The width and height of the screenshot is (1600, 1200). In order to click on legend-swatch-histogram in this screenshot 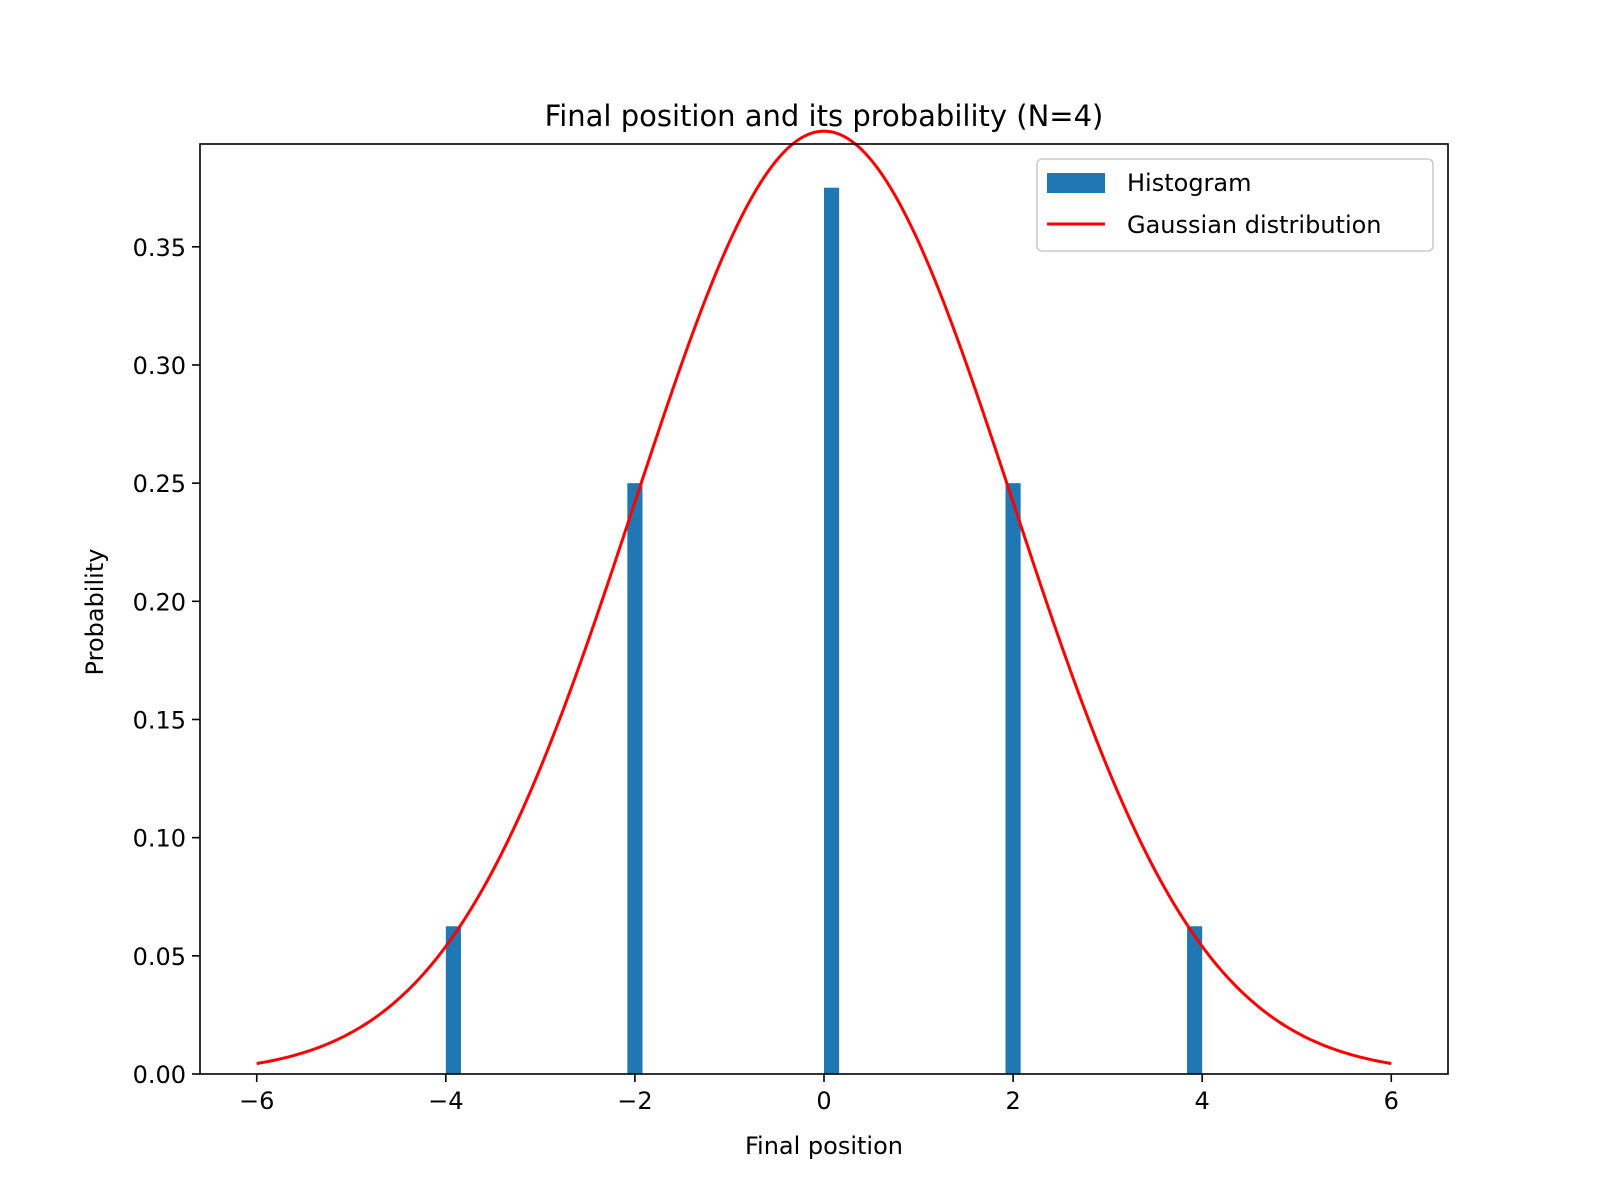, I will do `click(1076, 183)`.